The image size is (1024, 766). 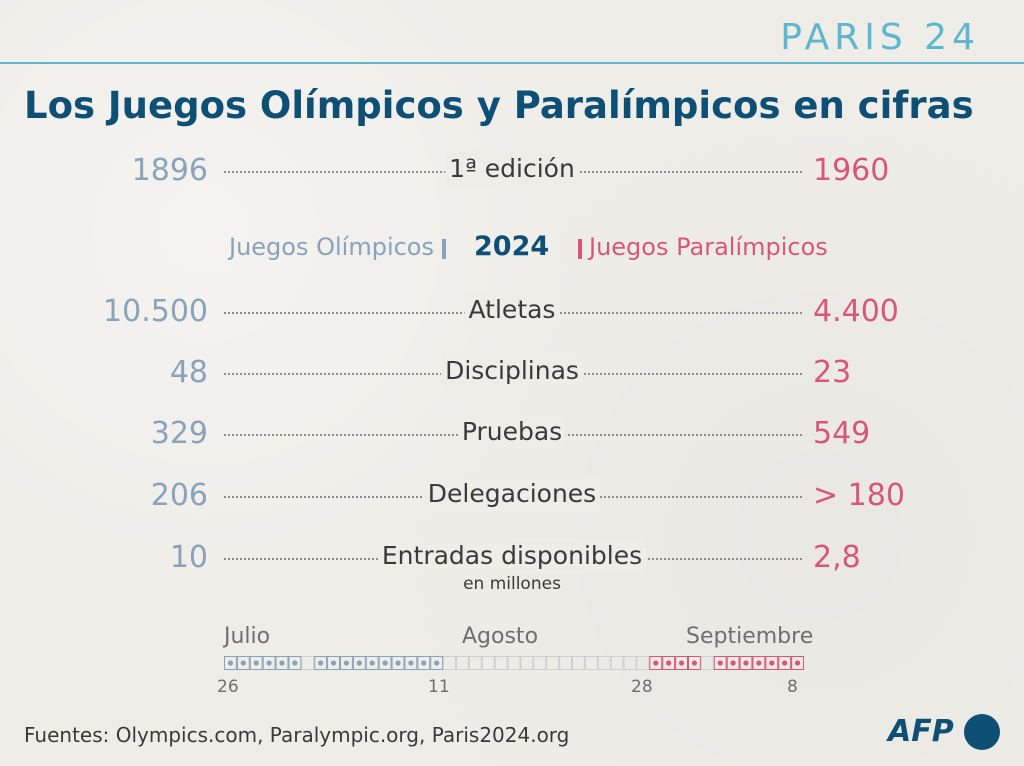 What do you see at coordinates (169, 170) in the screenshot?
I see `olympic-value: 1896` at bounding box center [169, 170].